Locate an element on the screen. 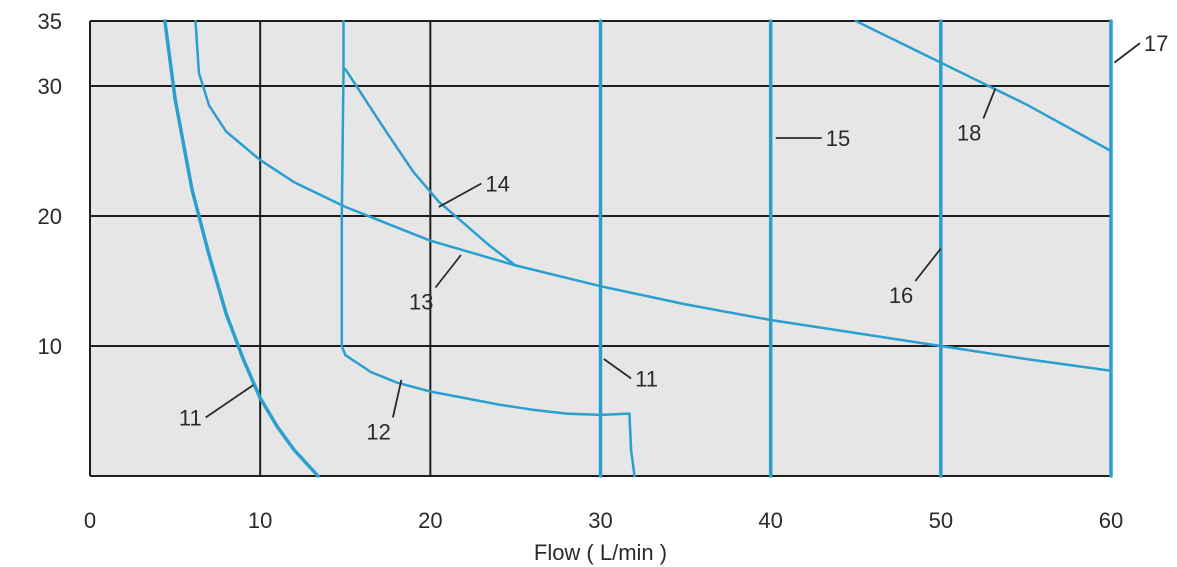  y-tick-label: 10 is located at coordinates (50, 346).